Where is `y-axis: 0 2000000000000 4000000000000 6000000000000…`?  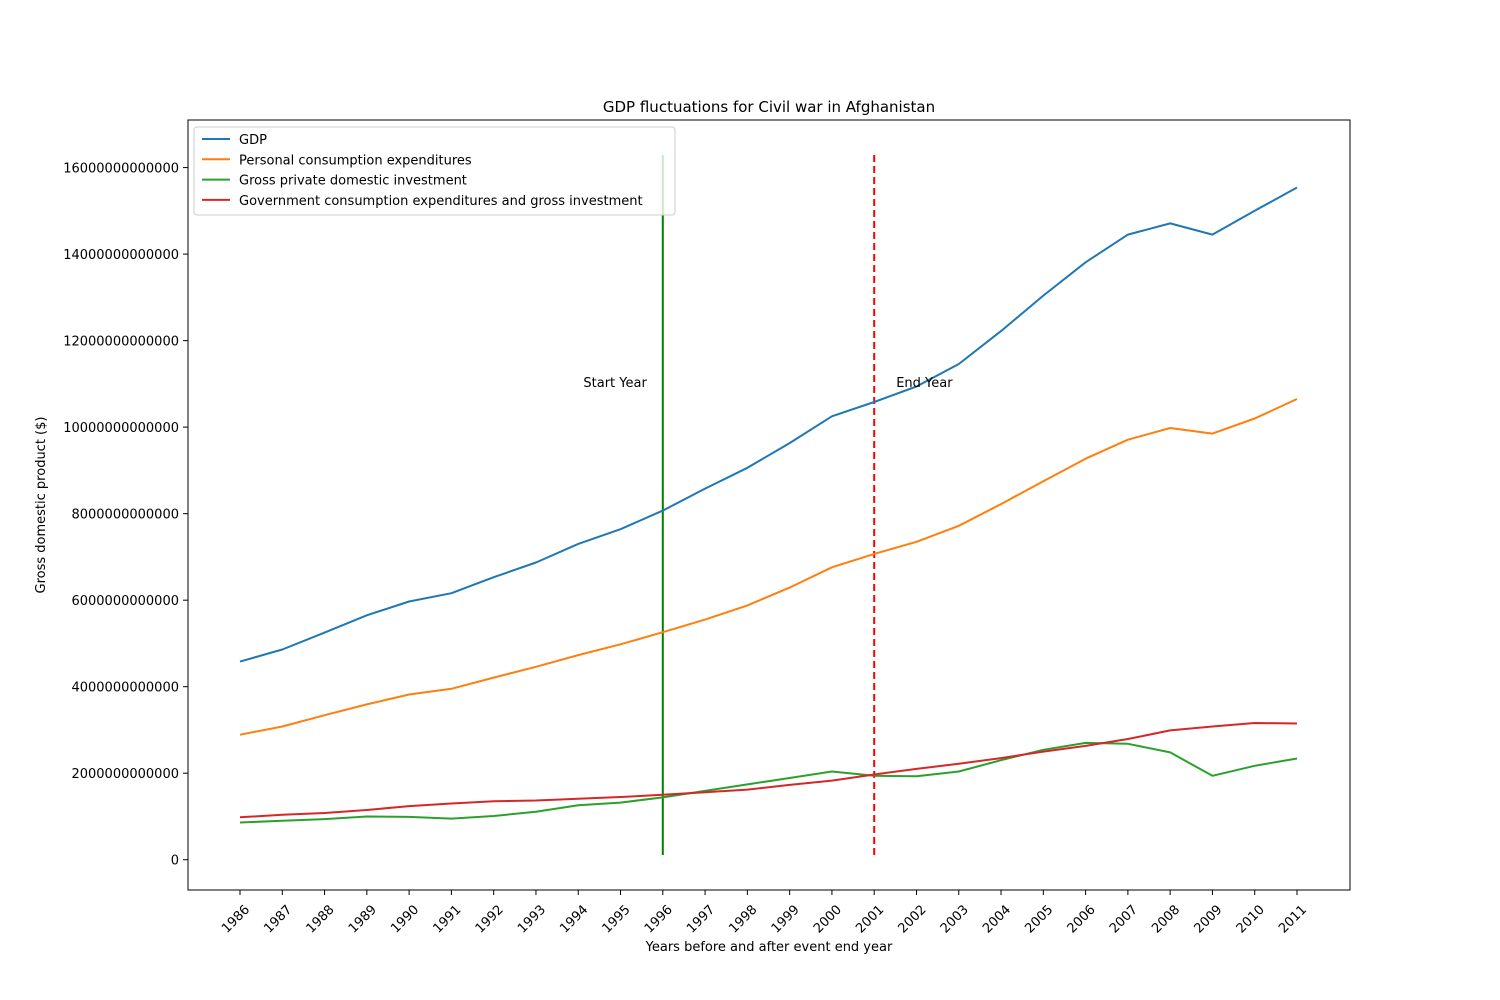 y-axis: 0 2000000000000 4000000000000 6000000000000… is located at coordinates (125, 515).